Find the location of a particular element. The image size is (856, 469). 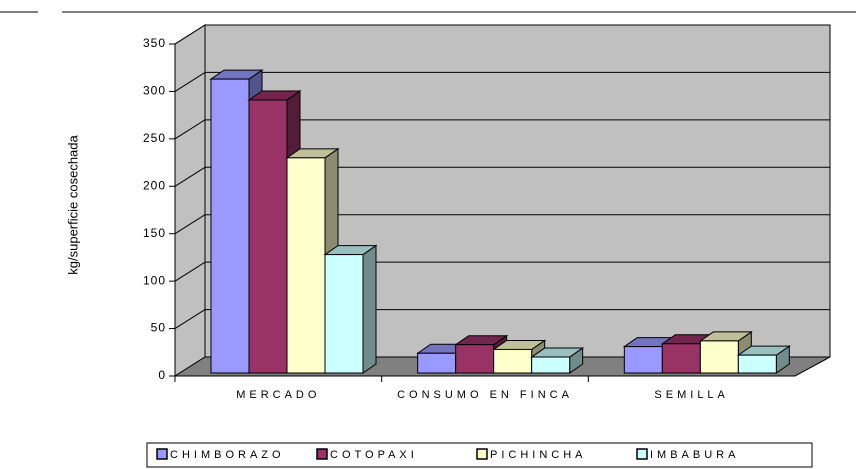

y-tick-label: 100 is located at coordinates (154, 280).